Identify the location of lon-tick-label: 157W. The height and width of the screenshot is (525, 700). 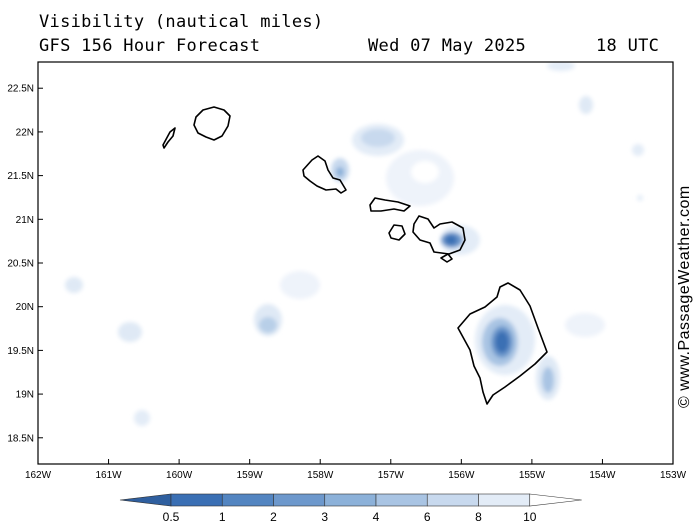
(391, 475).